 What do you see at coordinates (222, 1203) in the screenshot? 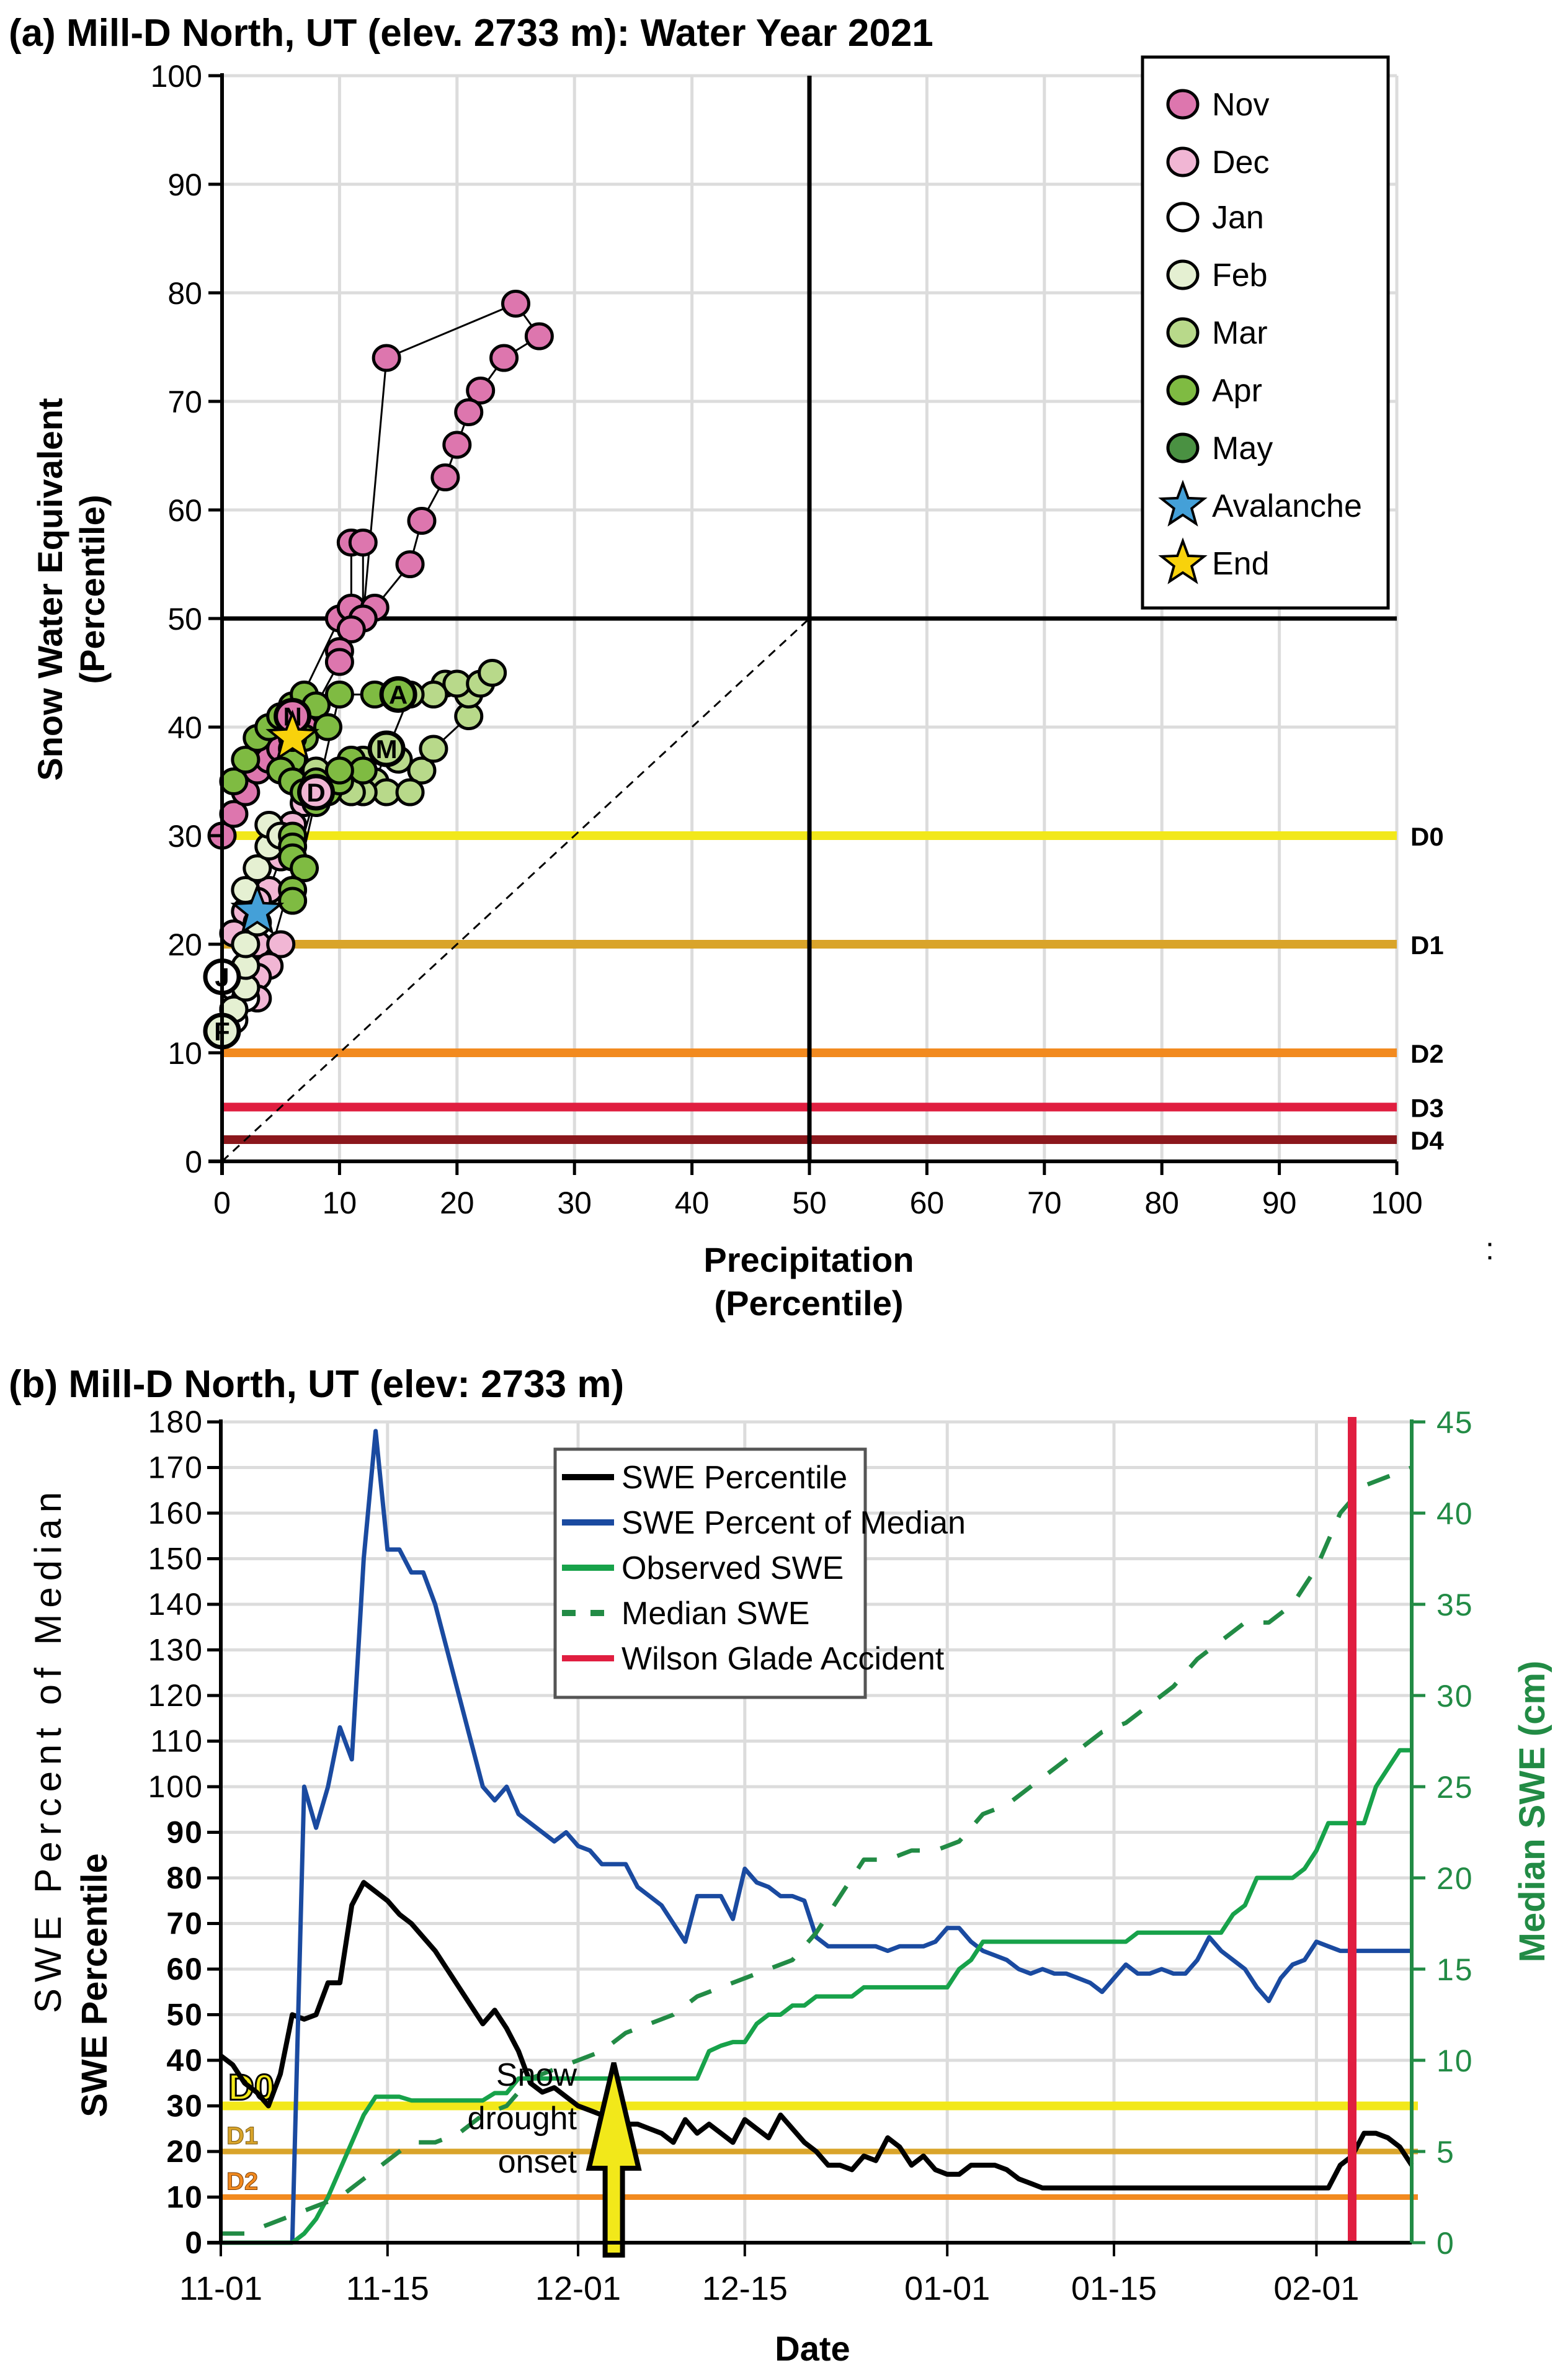
I see `x-tick-label: 0` at bounding box center [222, 1203].